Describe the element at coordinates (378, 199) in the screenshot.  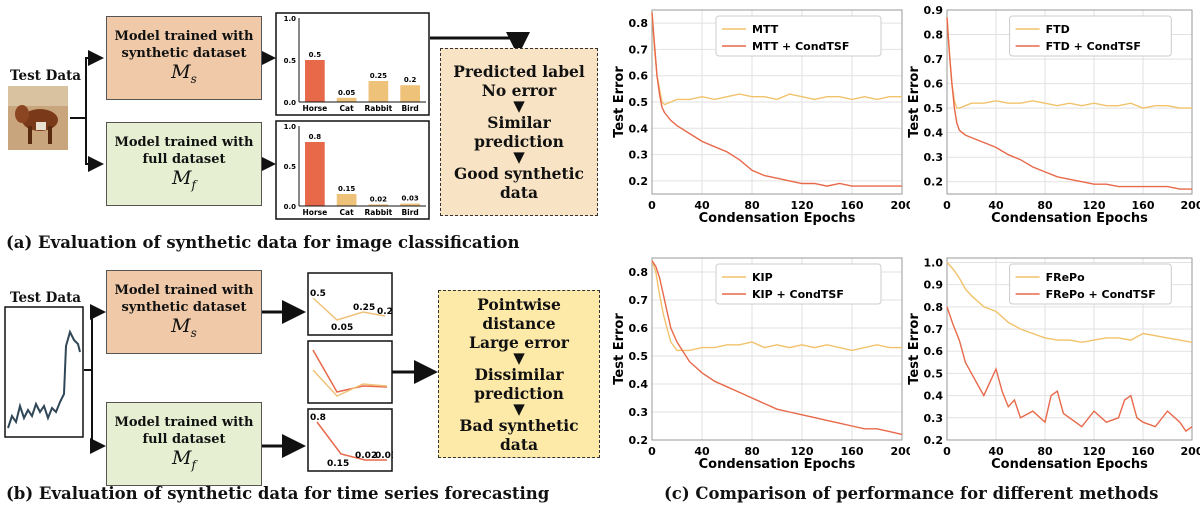
I see `bar-value-label: 0.02` at that location.